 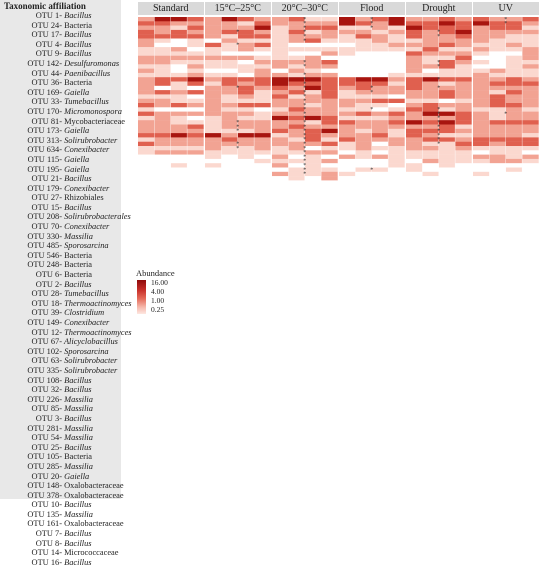 I want to click on legend-tick: 1.00, so click(x=158, y=300).